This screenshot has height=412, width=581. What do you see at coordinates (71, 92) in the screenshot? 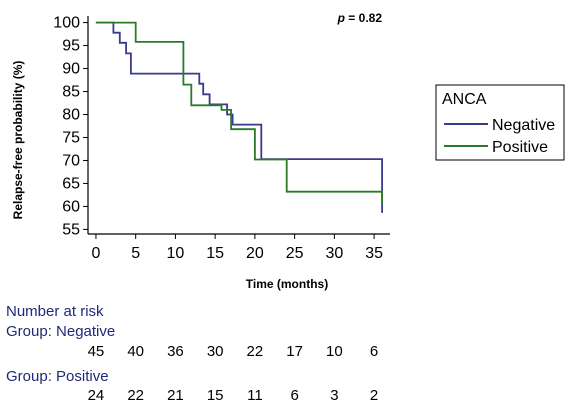
I see `y-tick-label: 85` at bounding box center [71, 92].